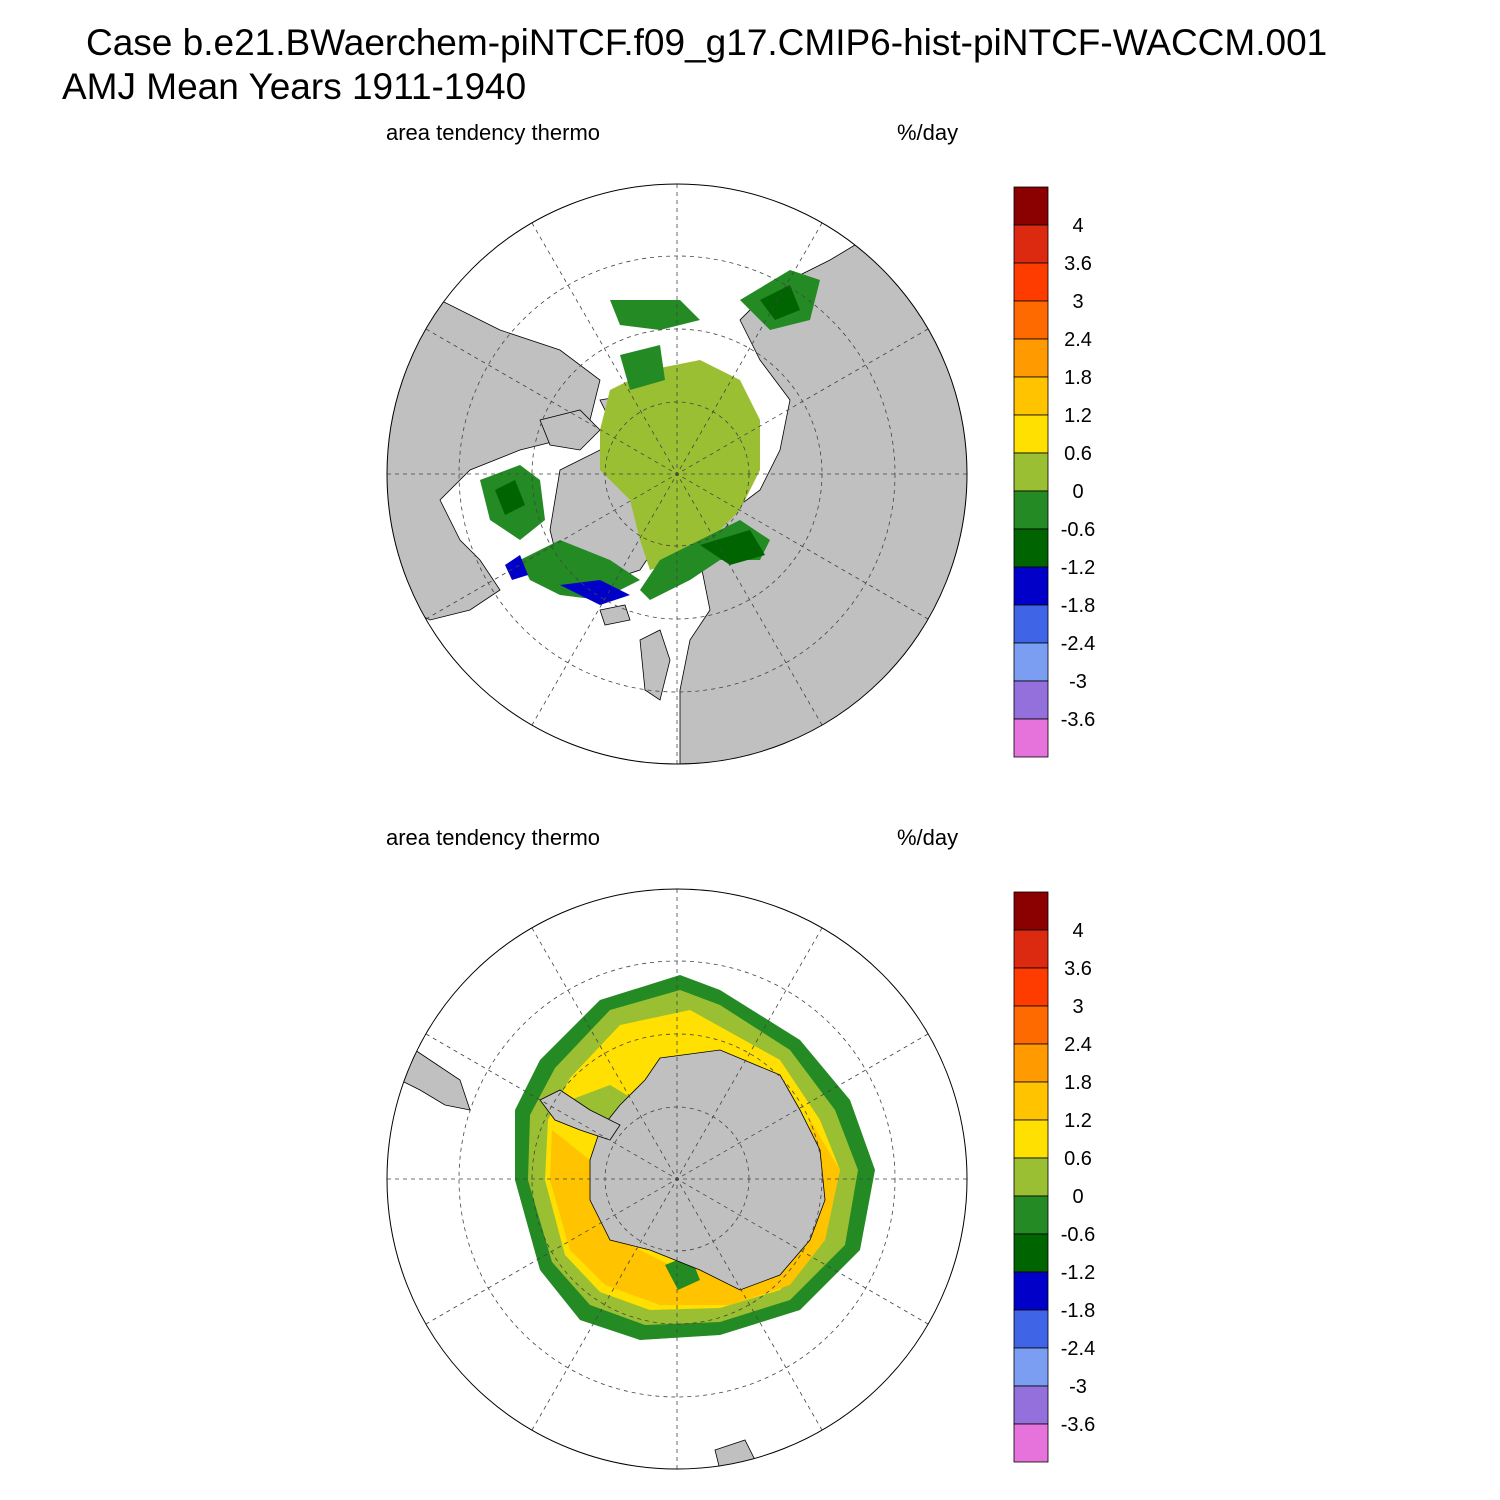 The height and width of the screenshot is (1500, 1500). Describe the element at coordinates (612, 1254) in the screenshot. I see `south-land` at that location.